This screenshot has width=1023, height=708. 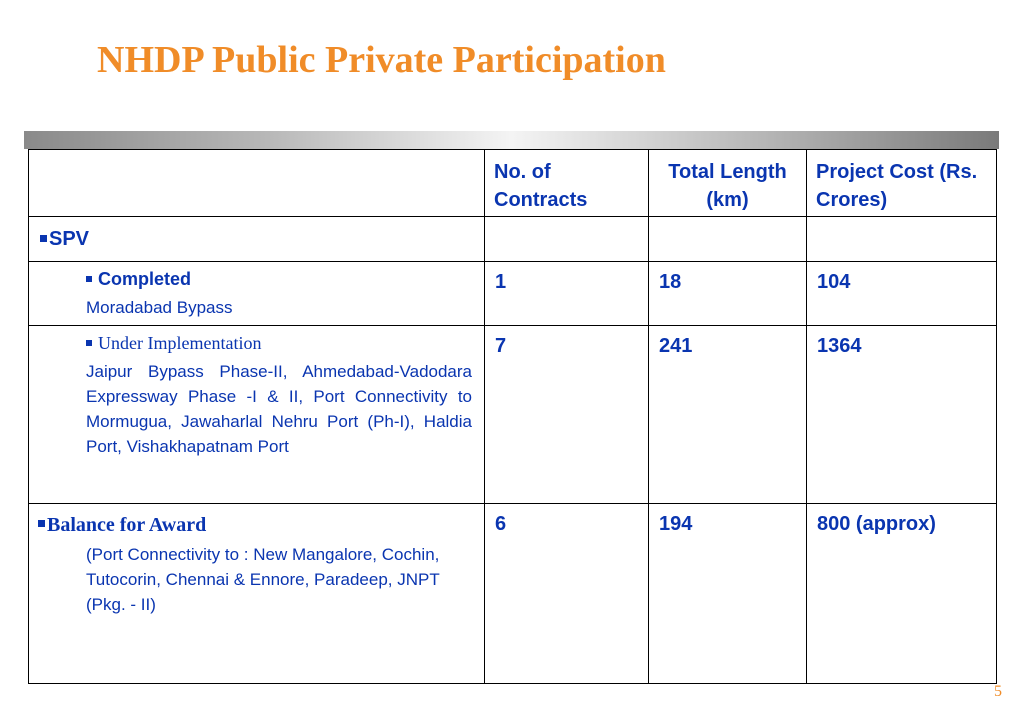 What do you see at coordinates (901, 593) in the screenshot?
I see `balance-cost: 800 (approx)` at bounding box center [901, 593].